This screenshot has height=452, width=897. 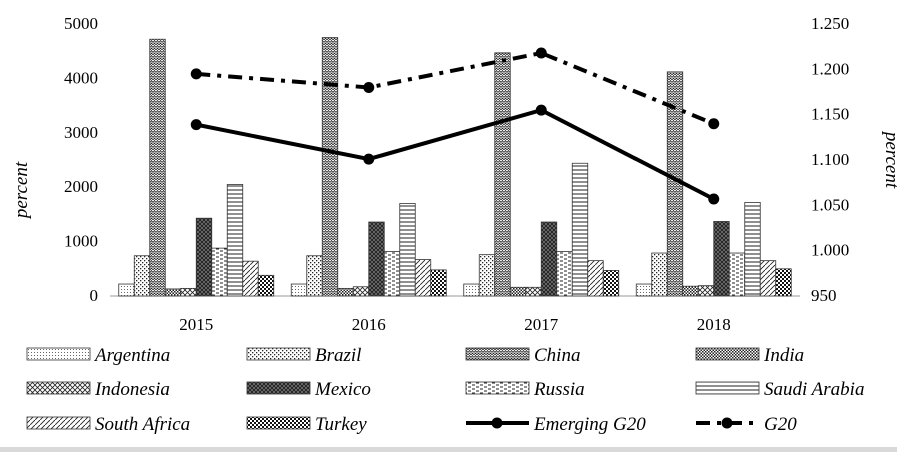 What do you see at coordinates (81, 23) in the screenshot?
I see `y-left-tick-label: 5000` at bounding box center [81, 23].